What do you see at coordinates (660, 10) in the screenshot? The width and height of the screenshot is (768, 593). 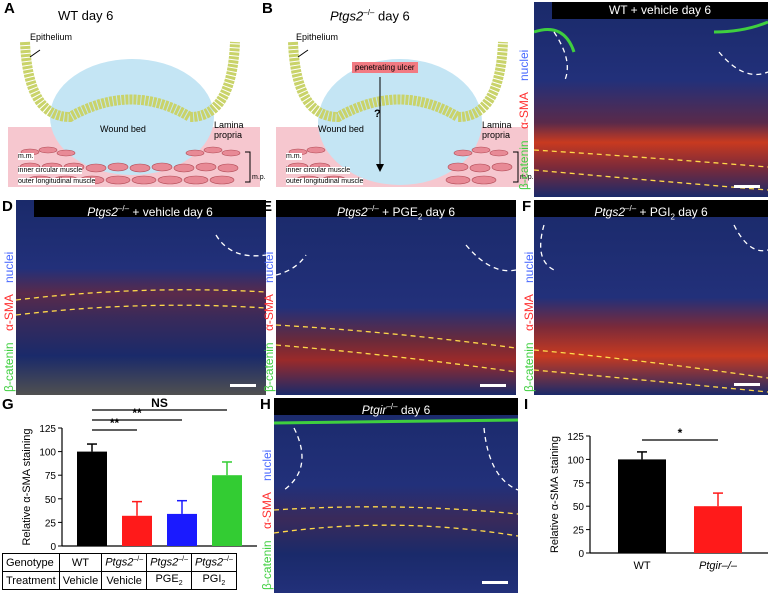 I see `micrograph-c-title: WT + vehicle day 6` at bounding box center [660, 10].